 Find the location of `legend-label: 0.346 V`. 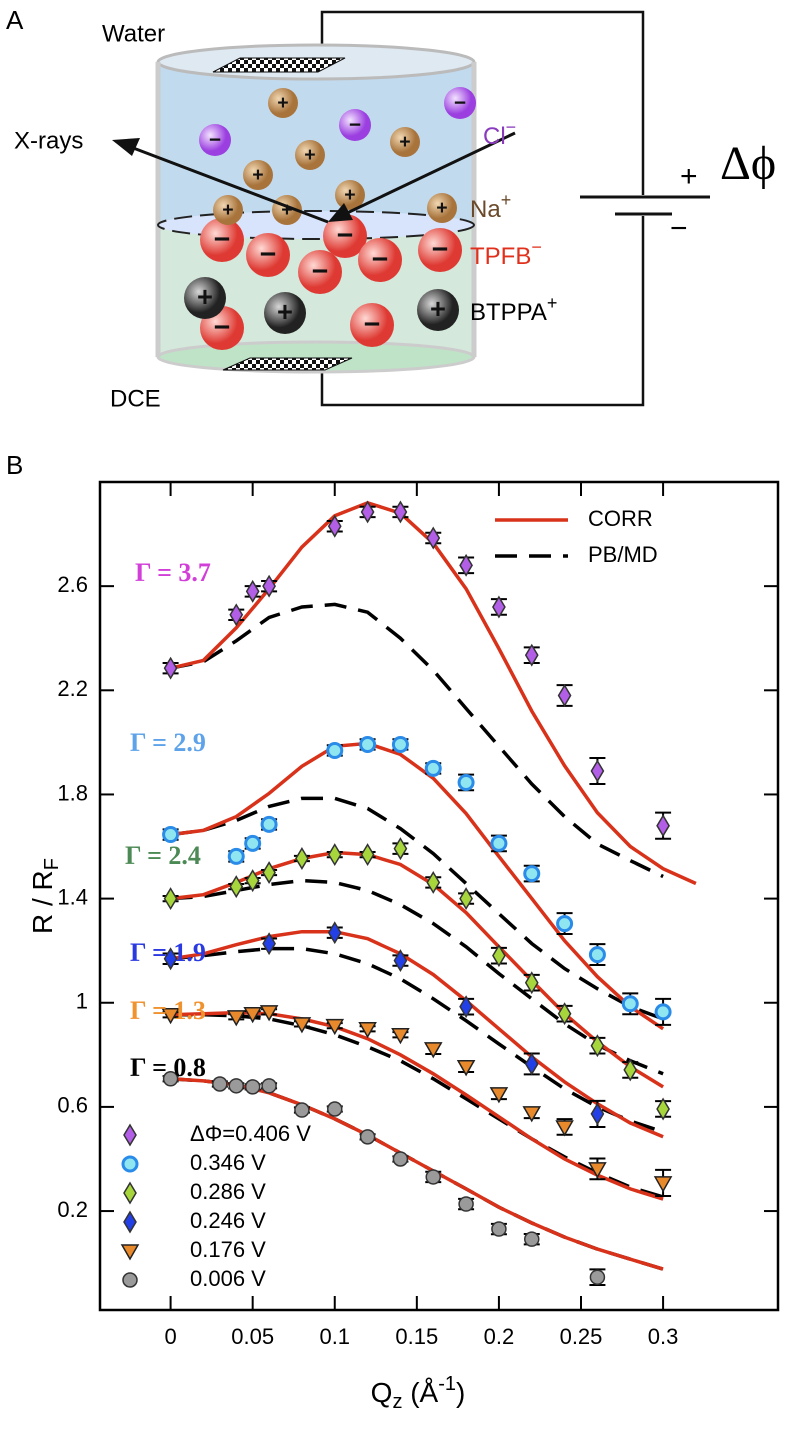

legend-label: 0.346 V is located at coordinates (228, 1162).